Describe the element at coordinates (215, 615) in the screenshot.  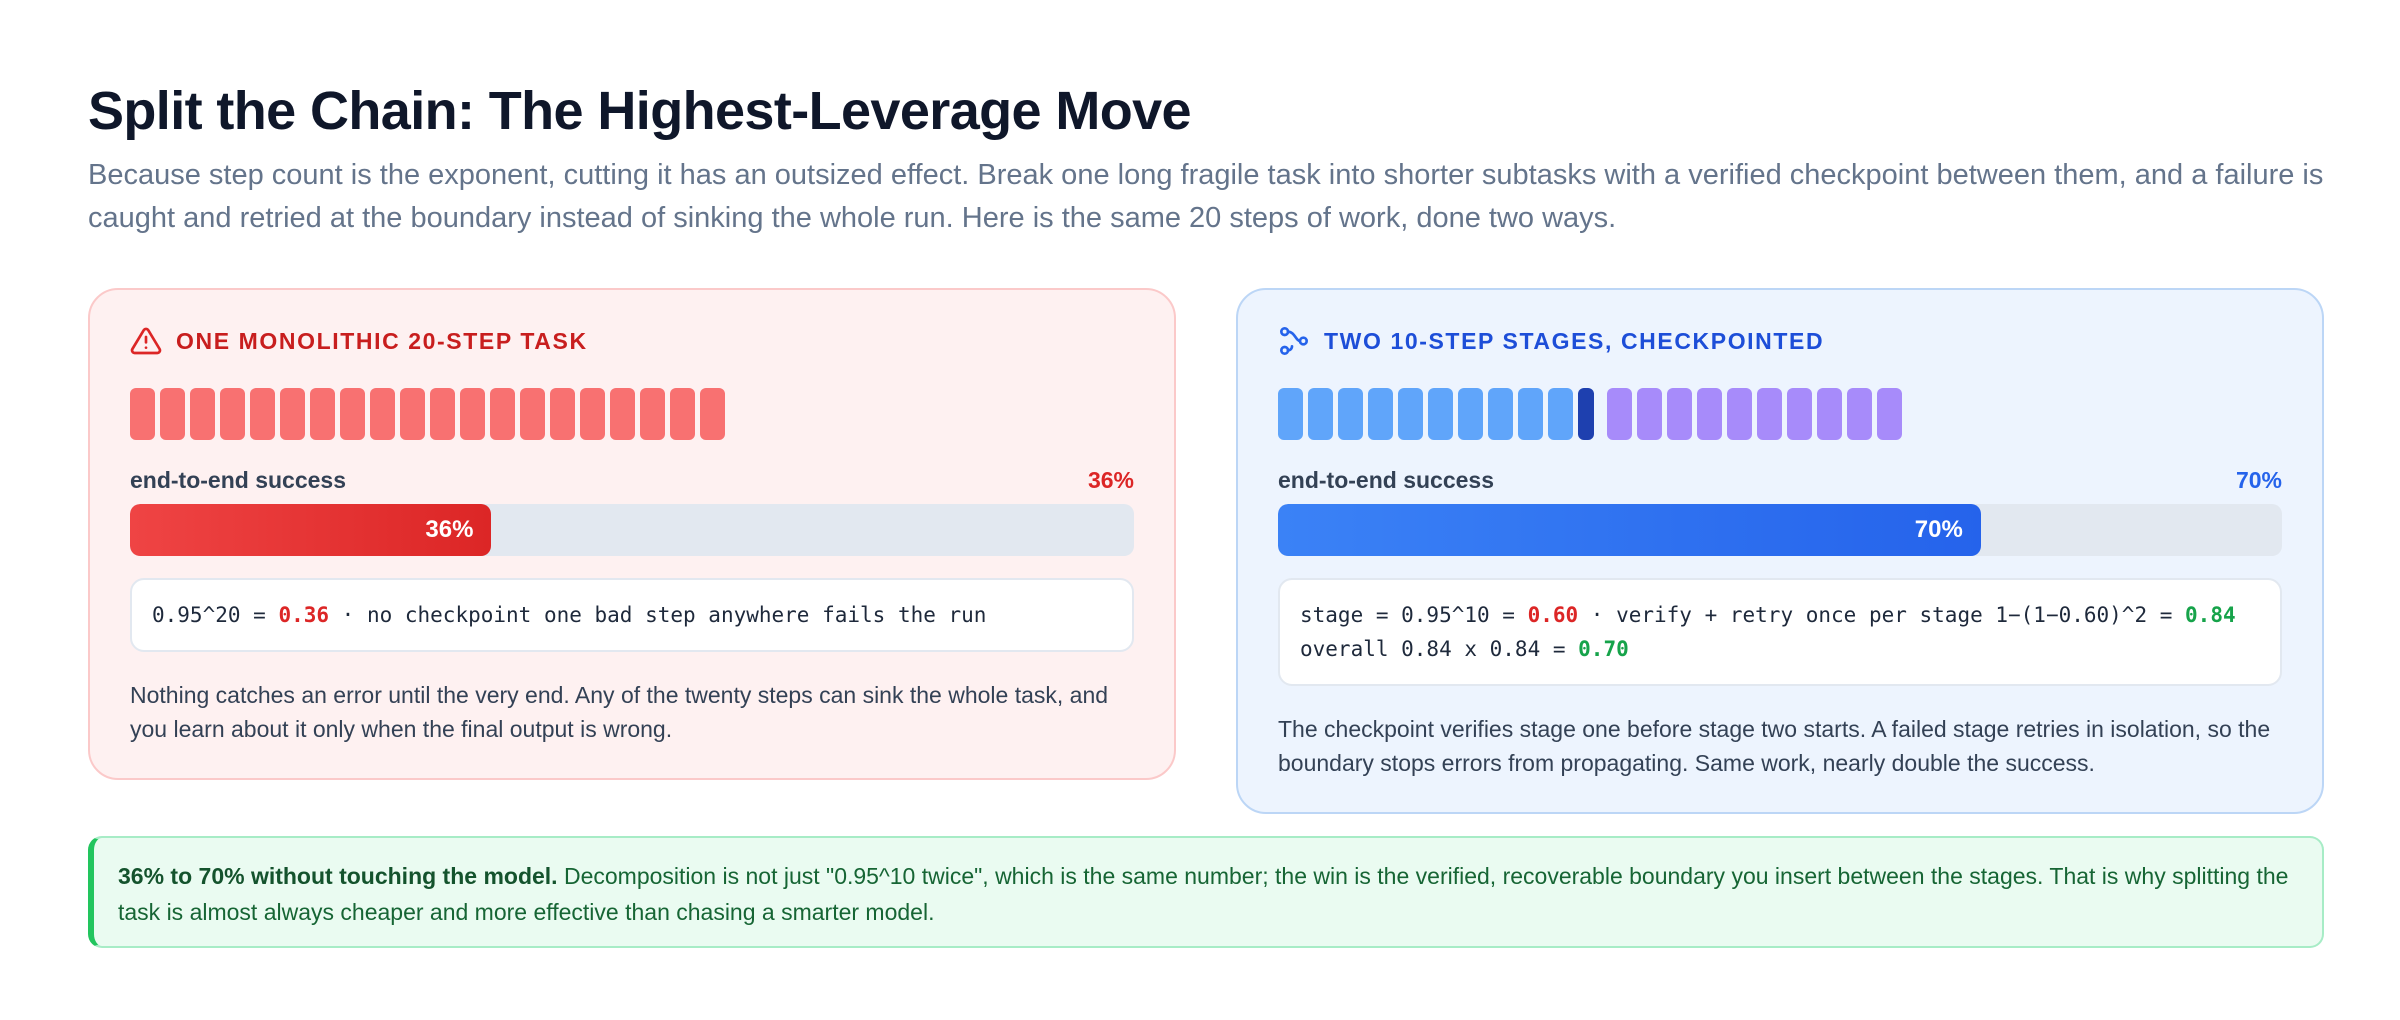
I see `formula-text: 0.95^20 =` at that location.